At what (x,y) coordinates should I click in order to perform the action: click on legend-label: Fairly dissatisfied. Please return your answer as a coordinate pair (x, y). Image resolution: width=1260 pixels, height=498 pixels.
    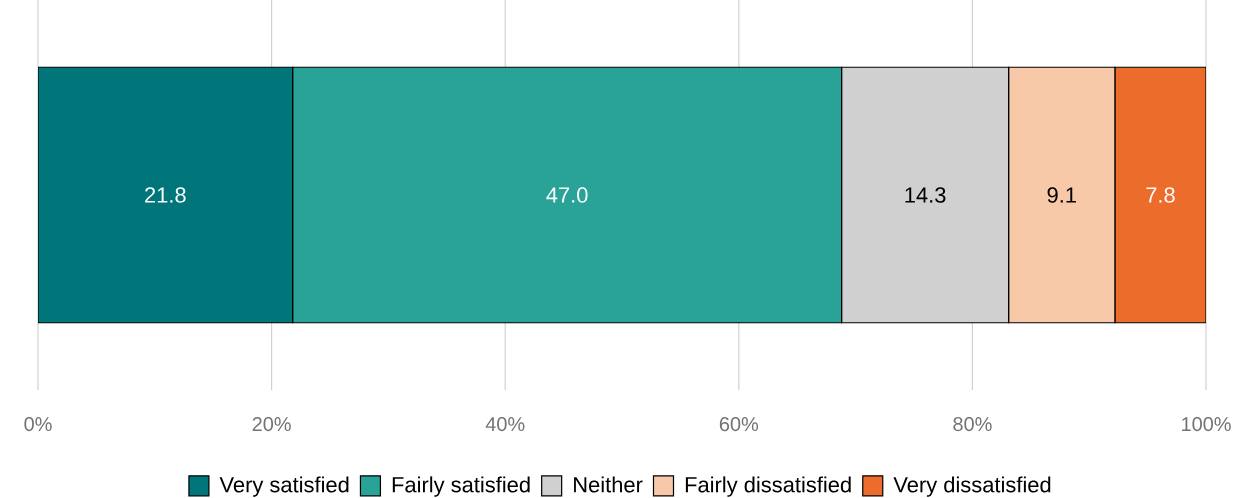
    Looking at the image, I should click on (768, 486).